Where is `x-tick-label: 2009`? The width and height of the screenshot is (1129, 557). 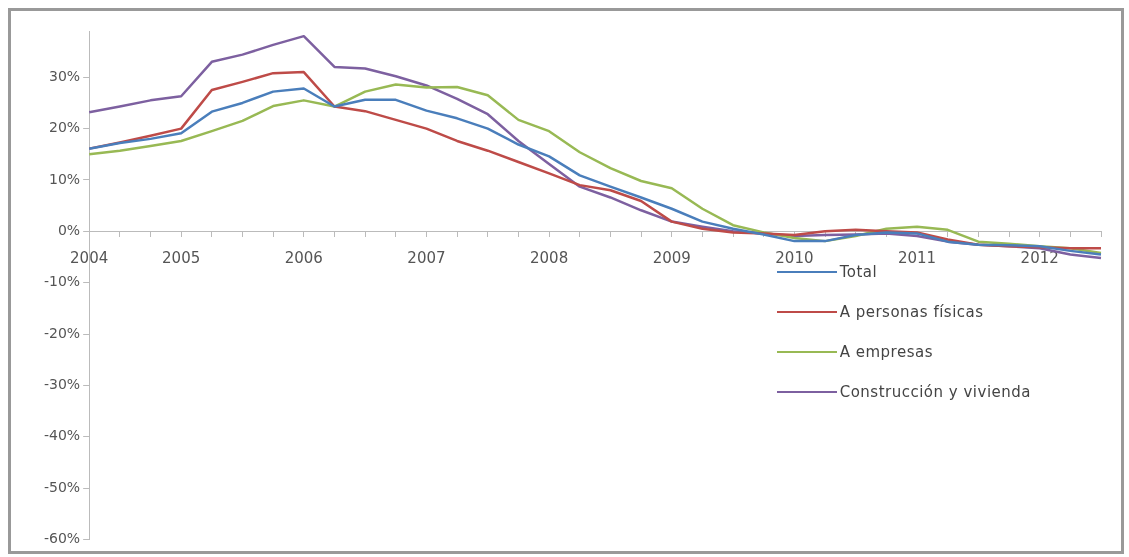
x-tick-label: 2009 is located at coordinates (671, 258).